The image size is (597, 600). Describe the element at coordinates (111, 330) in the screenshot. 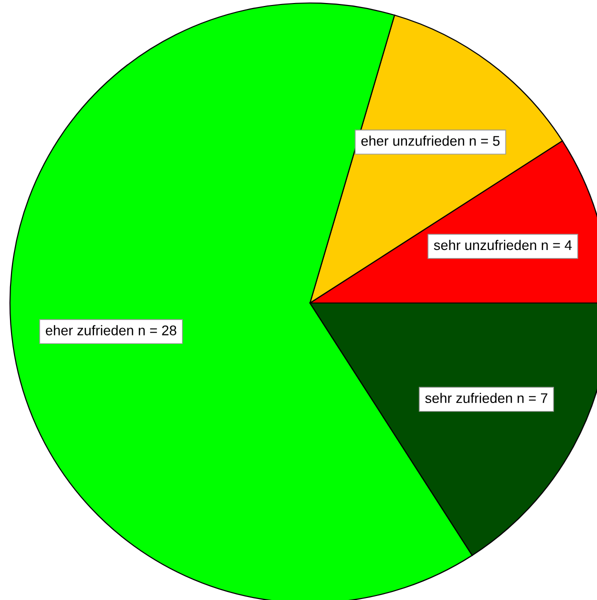

I see `slice-label: eher zufrieden n = 28` at that location.